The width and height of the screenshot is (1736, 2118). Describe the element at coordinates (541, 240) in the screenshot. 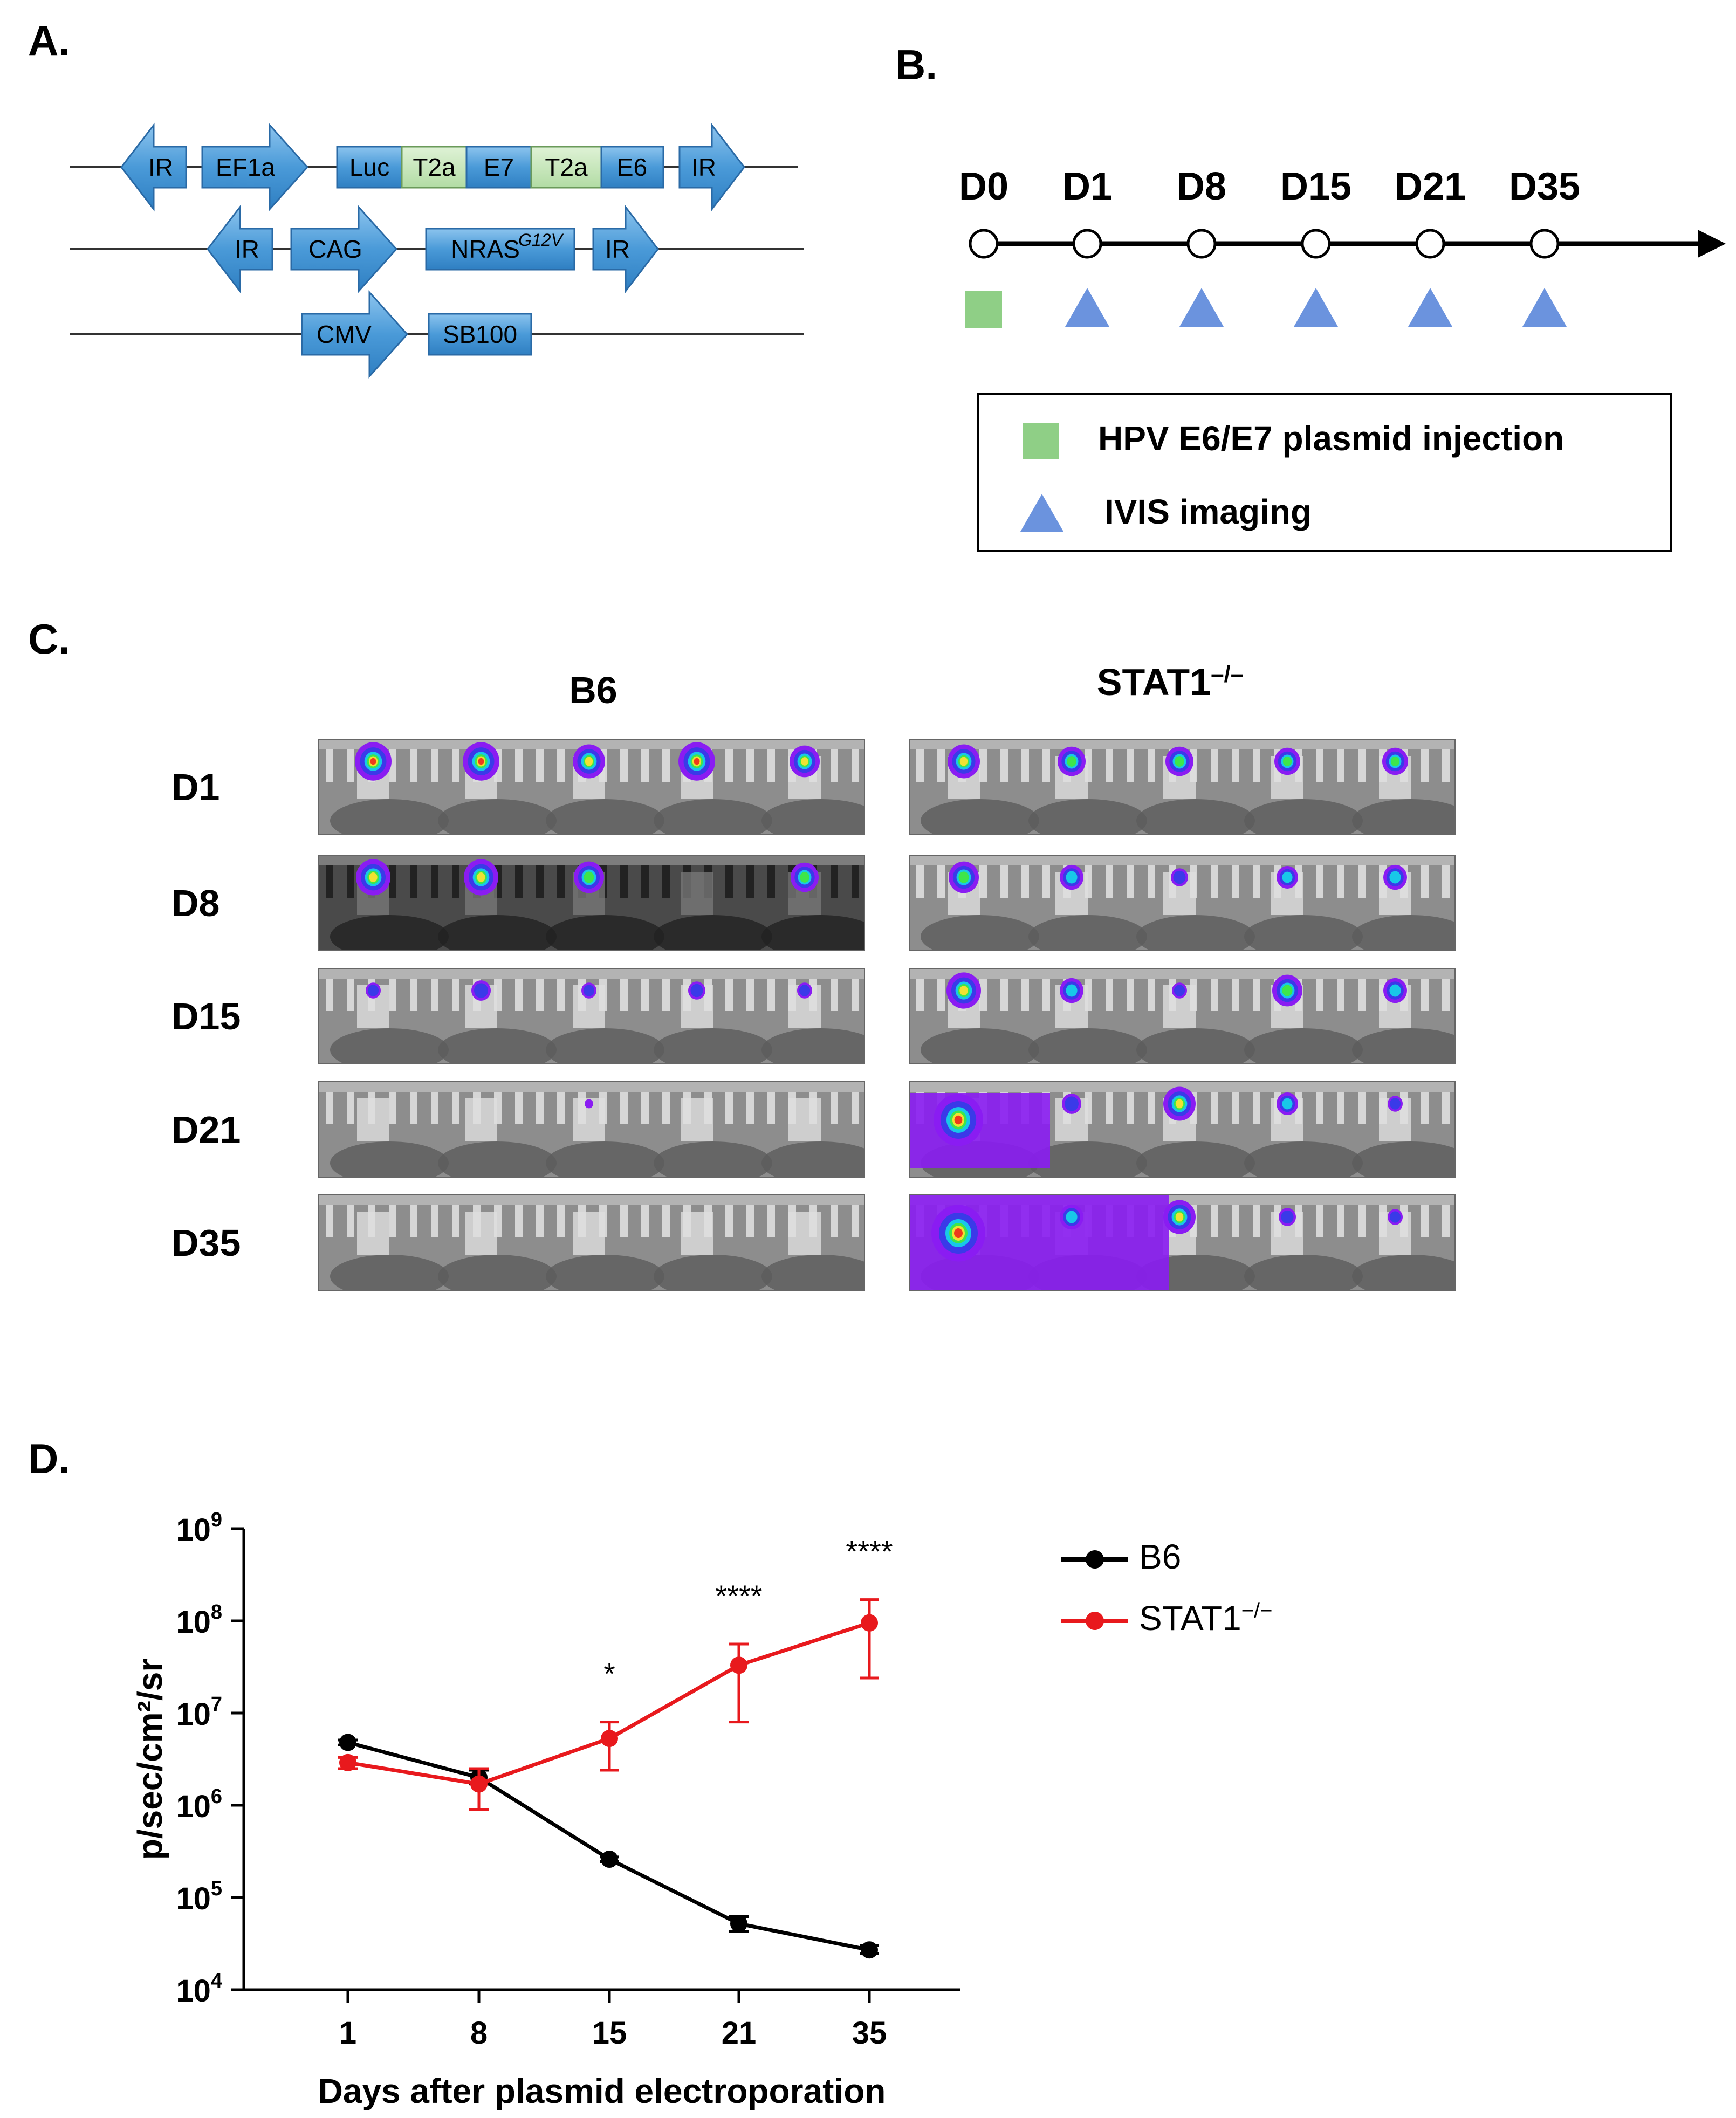

I see `construct-2-nras-superscript: G12V` at that location.